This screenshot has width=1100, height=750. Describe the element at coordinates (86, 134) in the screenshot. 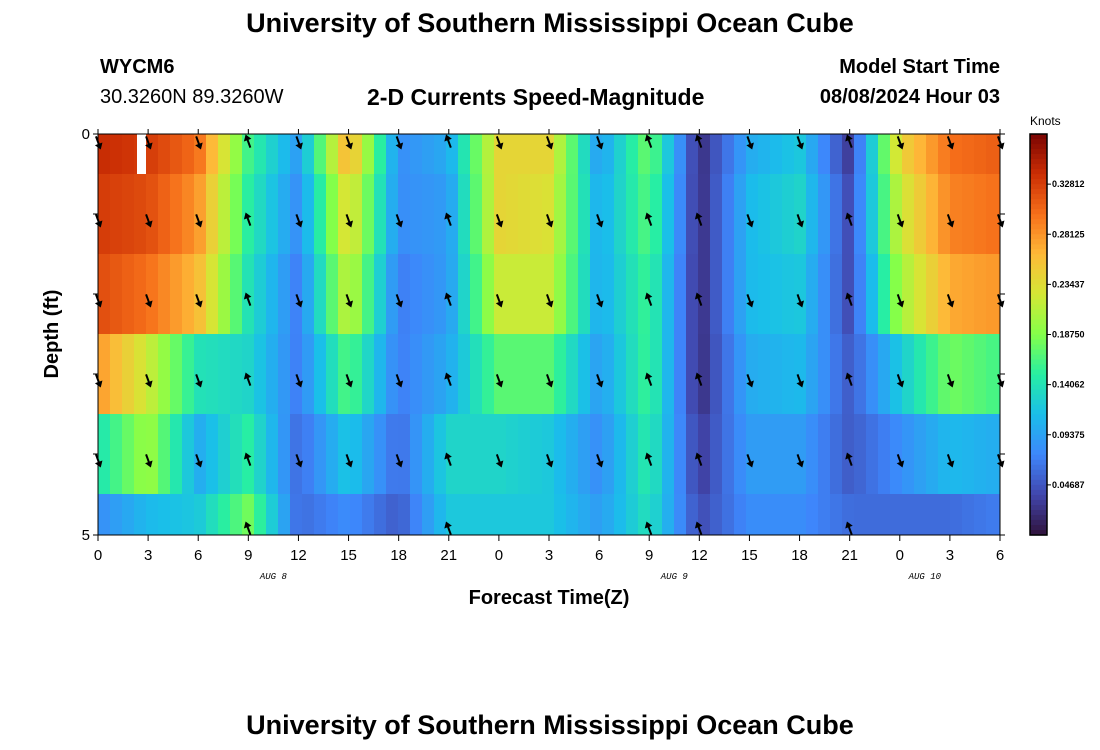

I see `y-tick-label: 0` at that location.